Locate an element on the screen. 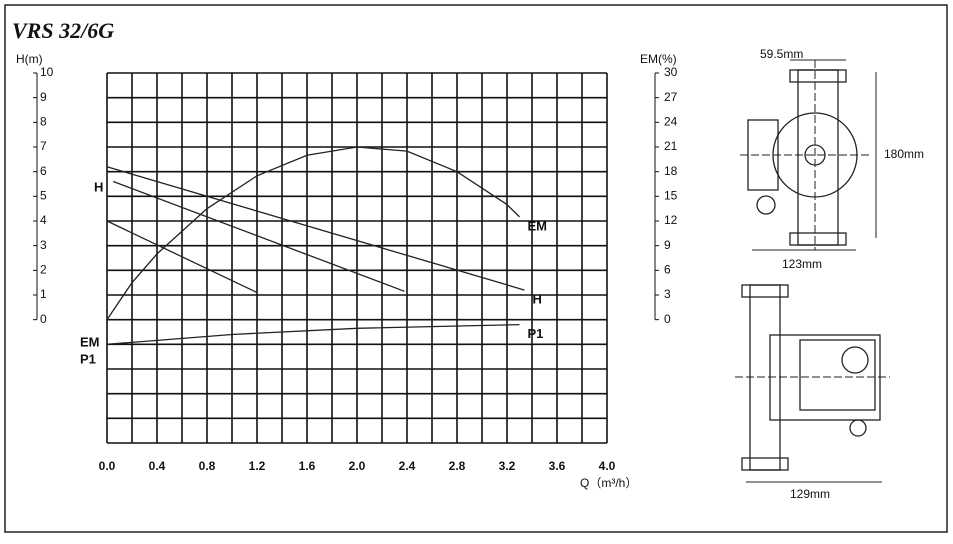 This screenshot has width=953, height=544. y2-tick-label: 3 is located at coordinates (667, 294).